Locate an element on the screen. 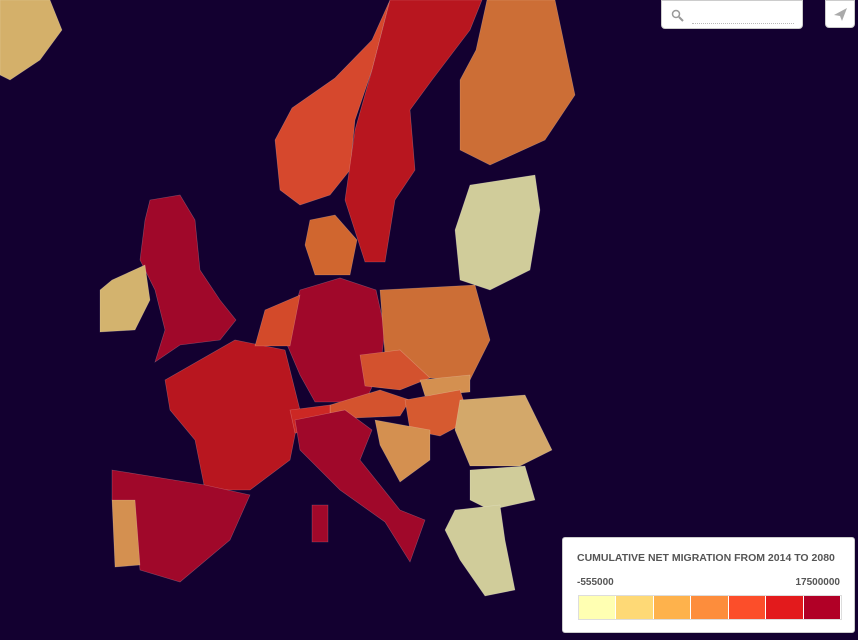 The image size is (858, 640). legend-min: -555000 is located at coordinates (595, 582).